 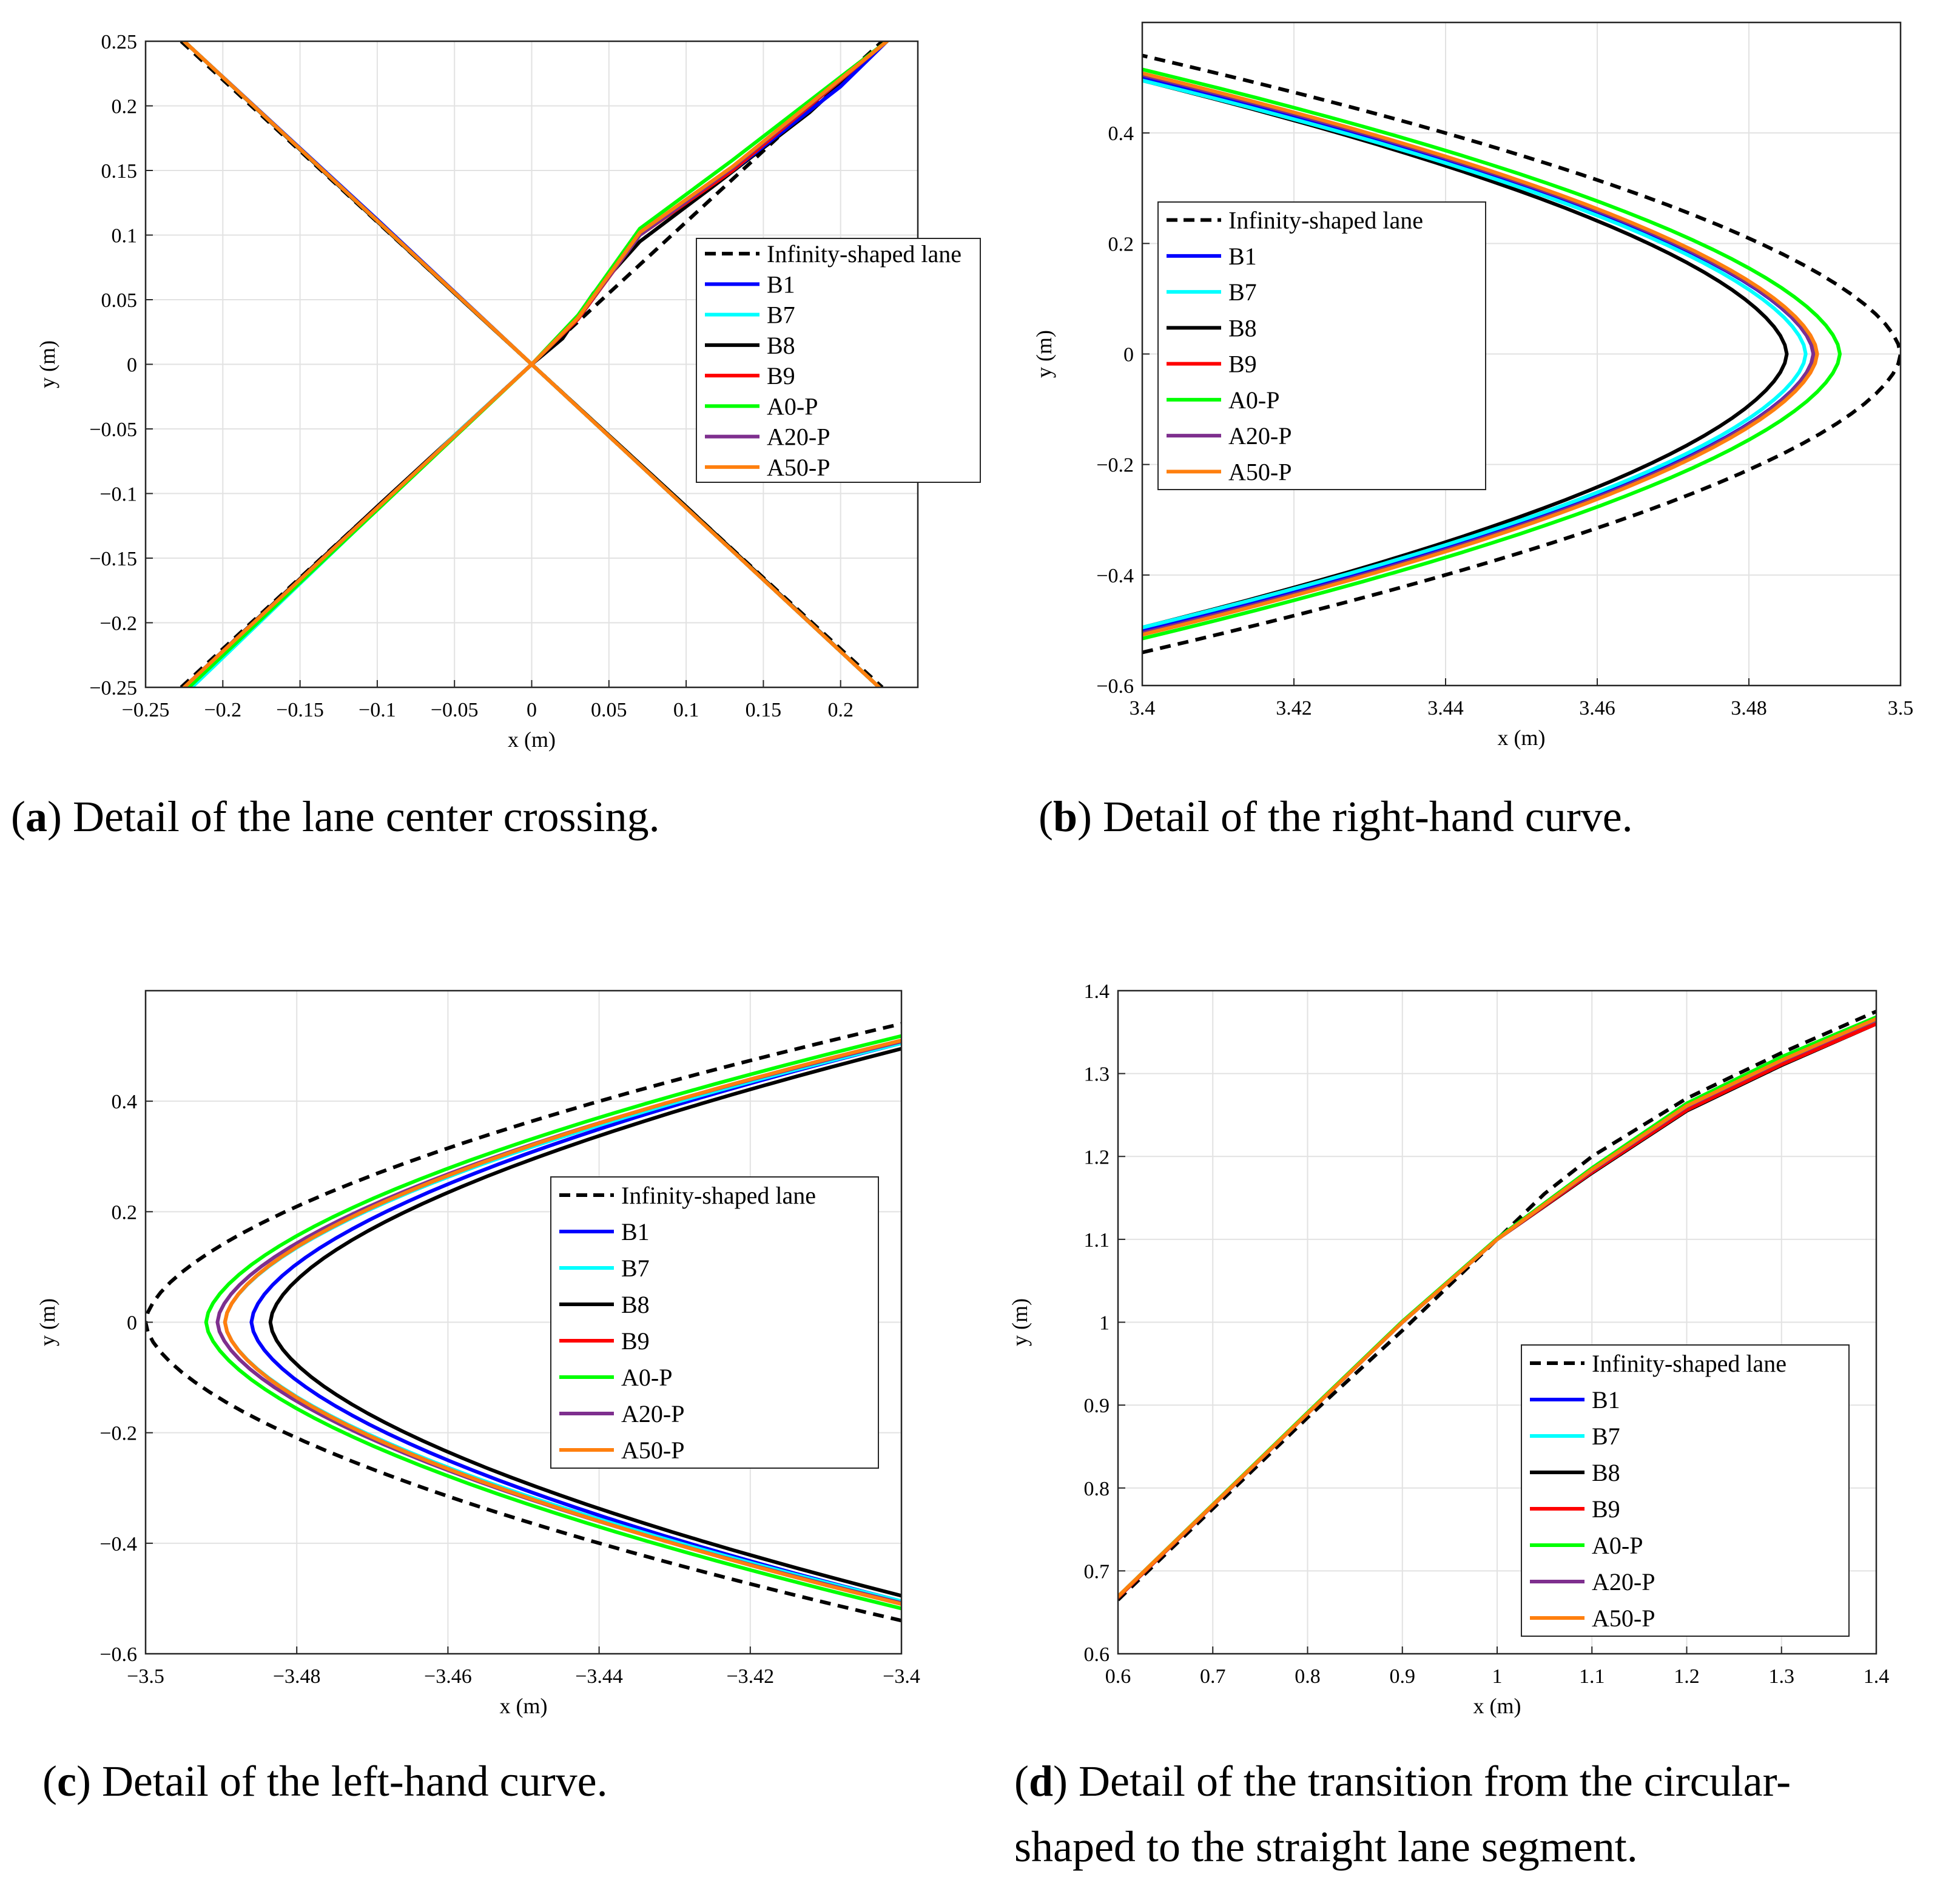 What do you see at coordinates (66, 1781) in the screenshot?
I see `caption-c-letter: c` at bounding box center [66, 1781].